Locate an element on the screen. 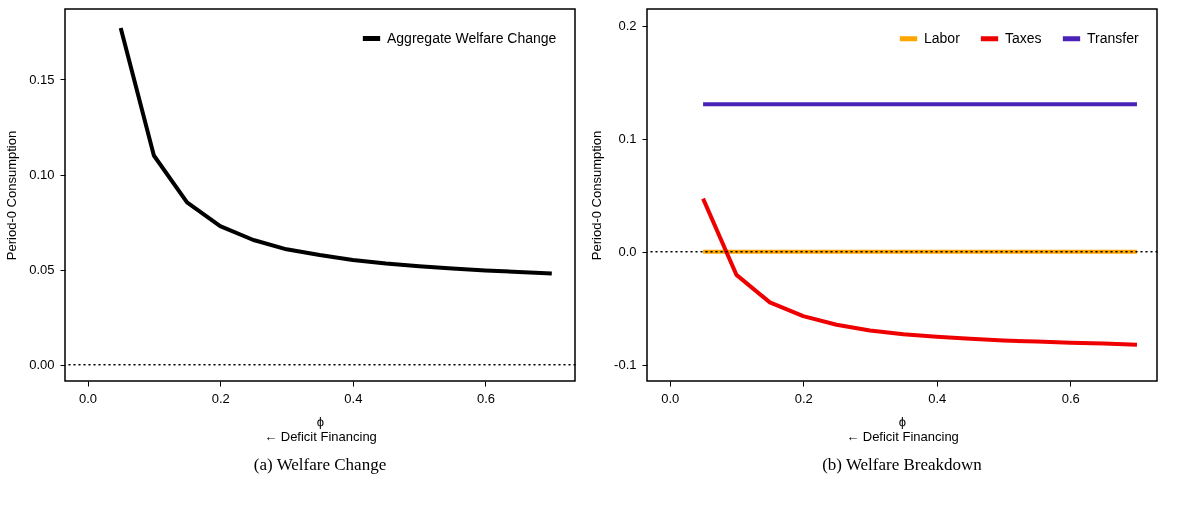  y-tick-label: 0.05 is located at coordinates (42, 270).